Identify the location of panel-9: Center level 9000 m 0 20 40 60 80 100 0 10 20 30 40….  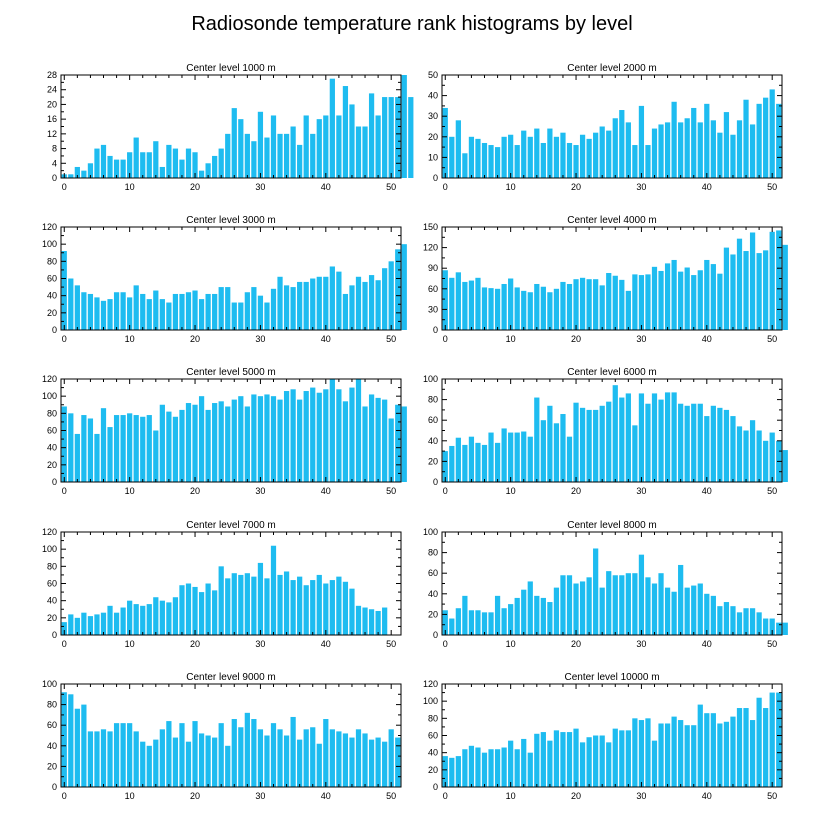
(222, 736).